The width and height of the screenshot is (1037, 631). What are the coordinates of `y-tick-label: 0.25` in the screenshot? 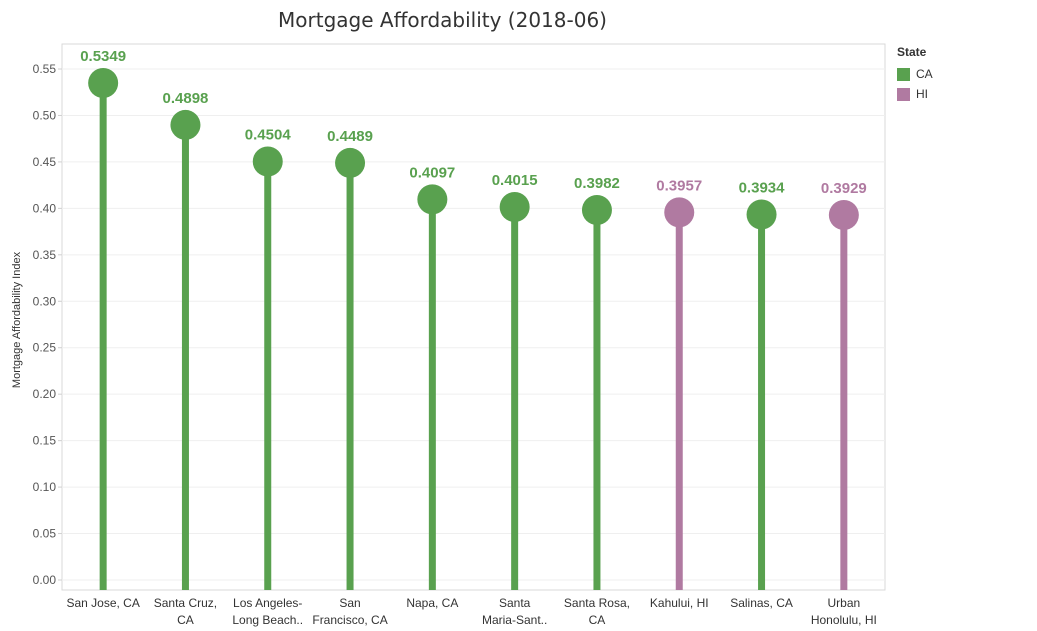 It's located at (45, 348).